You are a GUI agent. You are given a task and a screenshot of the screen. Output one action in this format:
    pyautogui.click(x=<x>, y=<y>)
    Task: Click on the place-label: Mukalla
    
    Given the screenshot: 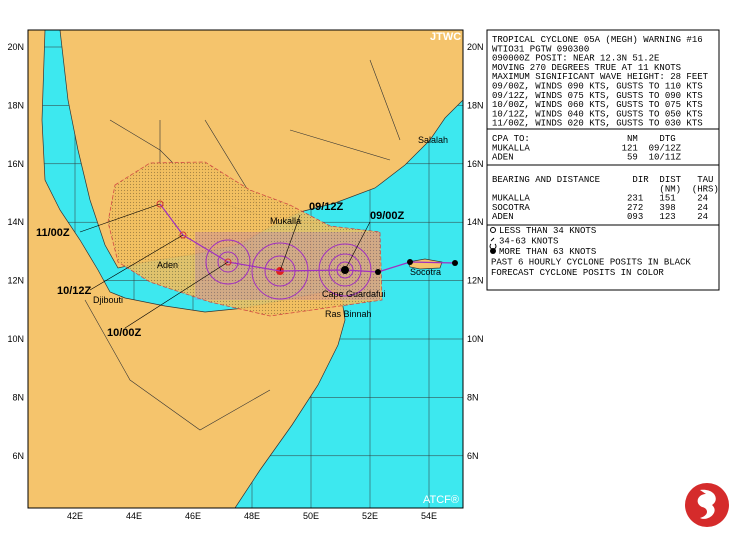 What is the action you would take?
    pyautogui.click(x=285, y=221)
    